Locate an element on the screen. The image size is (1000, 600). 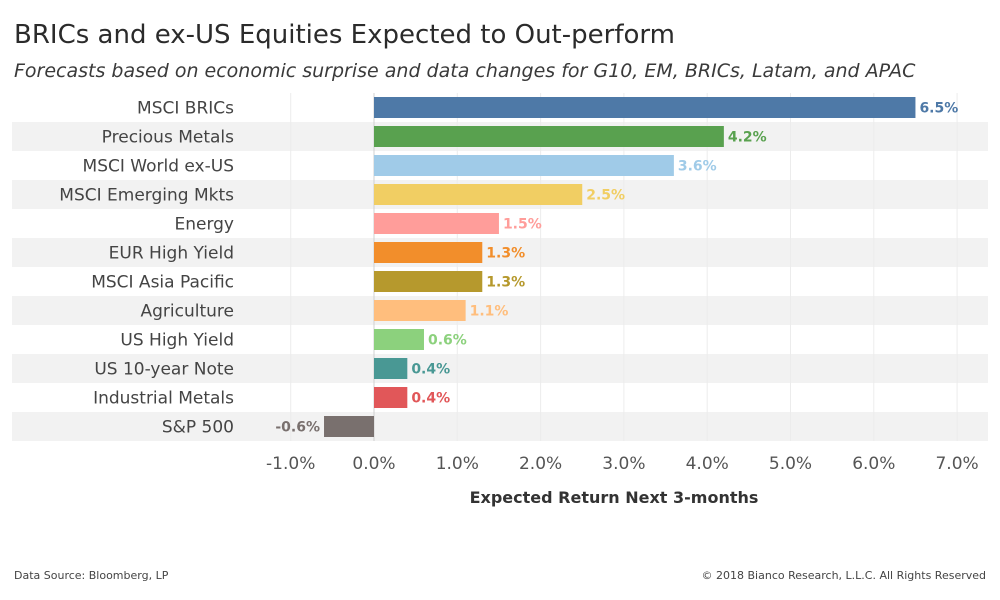
value-label: 2.5% is located at coordinates (605, 196).